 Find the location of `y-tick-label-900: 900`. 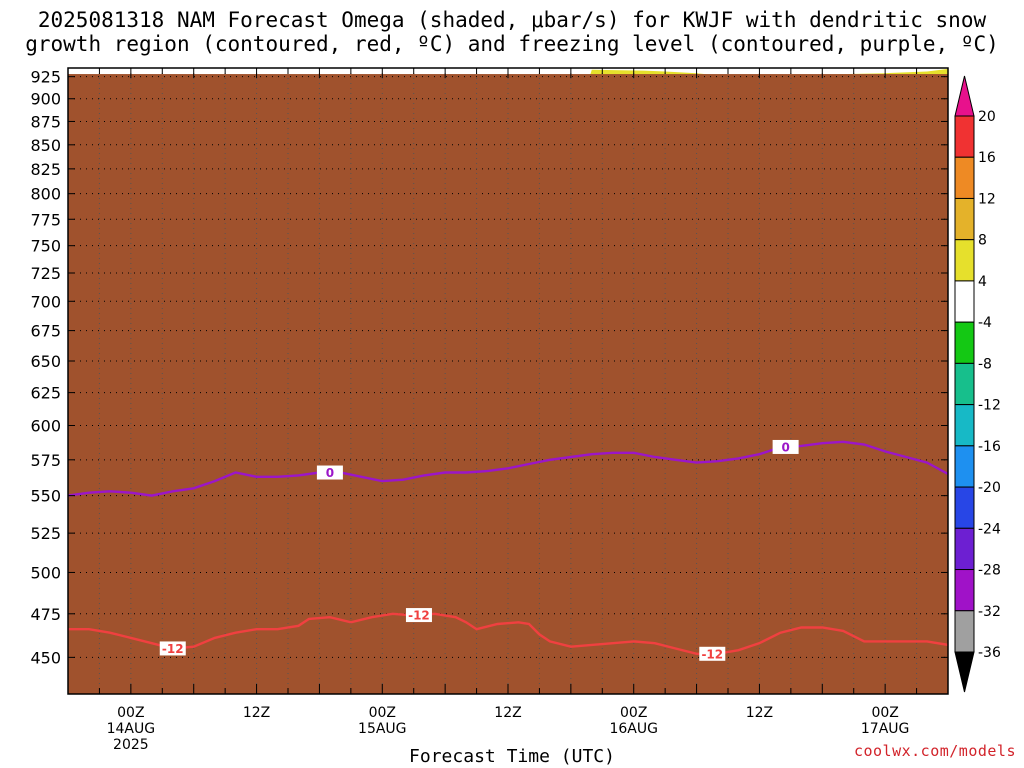

y-tick-label-900: 900 is located at coordinates (45, 99).